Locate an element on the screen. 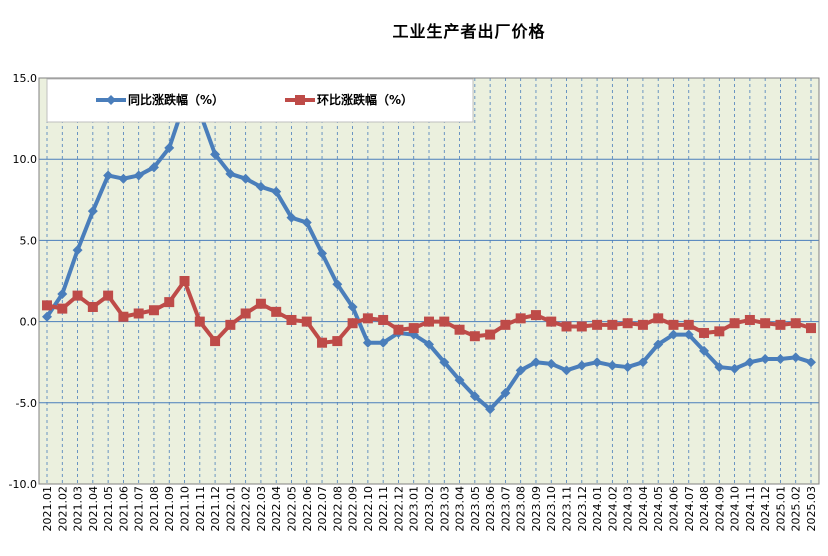 The image size is (828, 556). x-tick-label: 2023.06 is located at coordinates (490, 509).